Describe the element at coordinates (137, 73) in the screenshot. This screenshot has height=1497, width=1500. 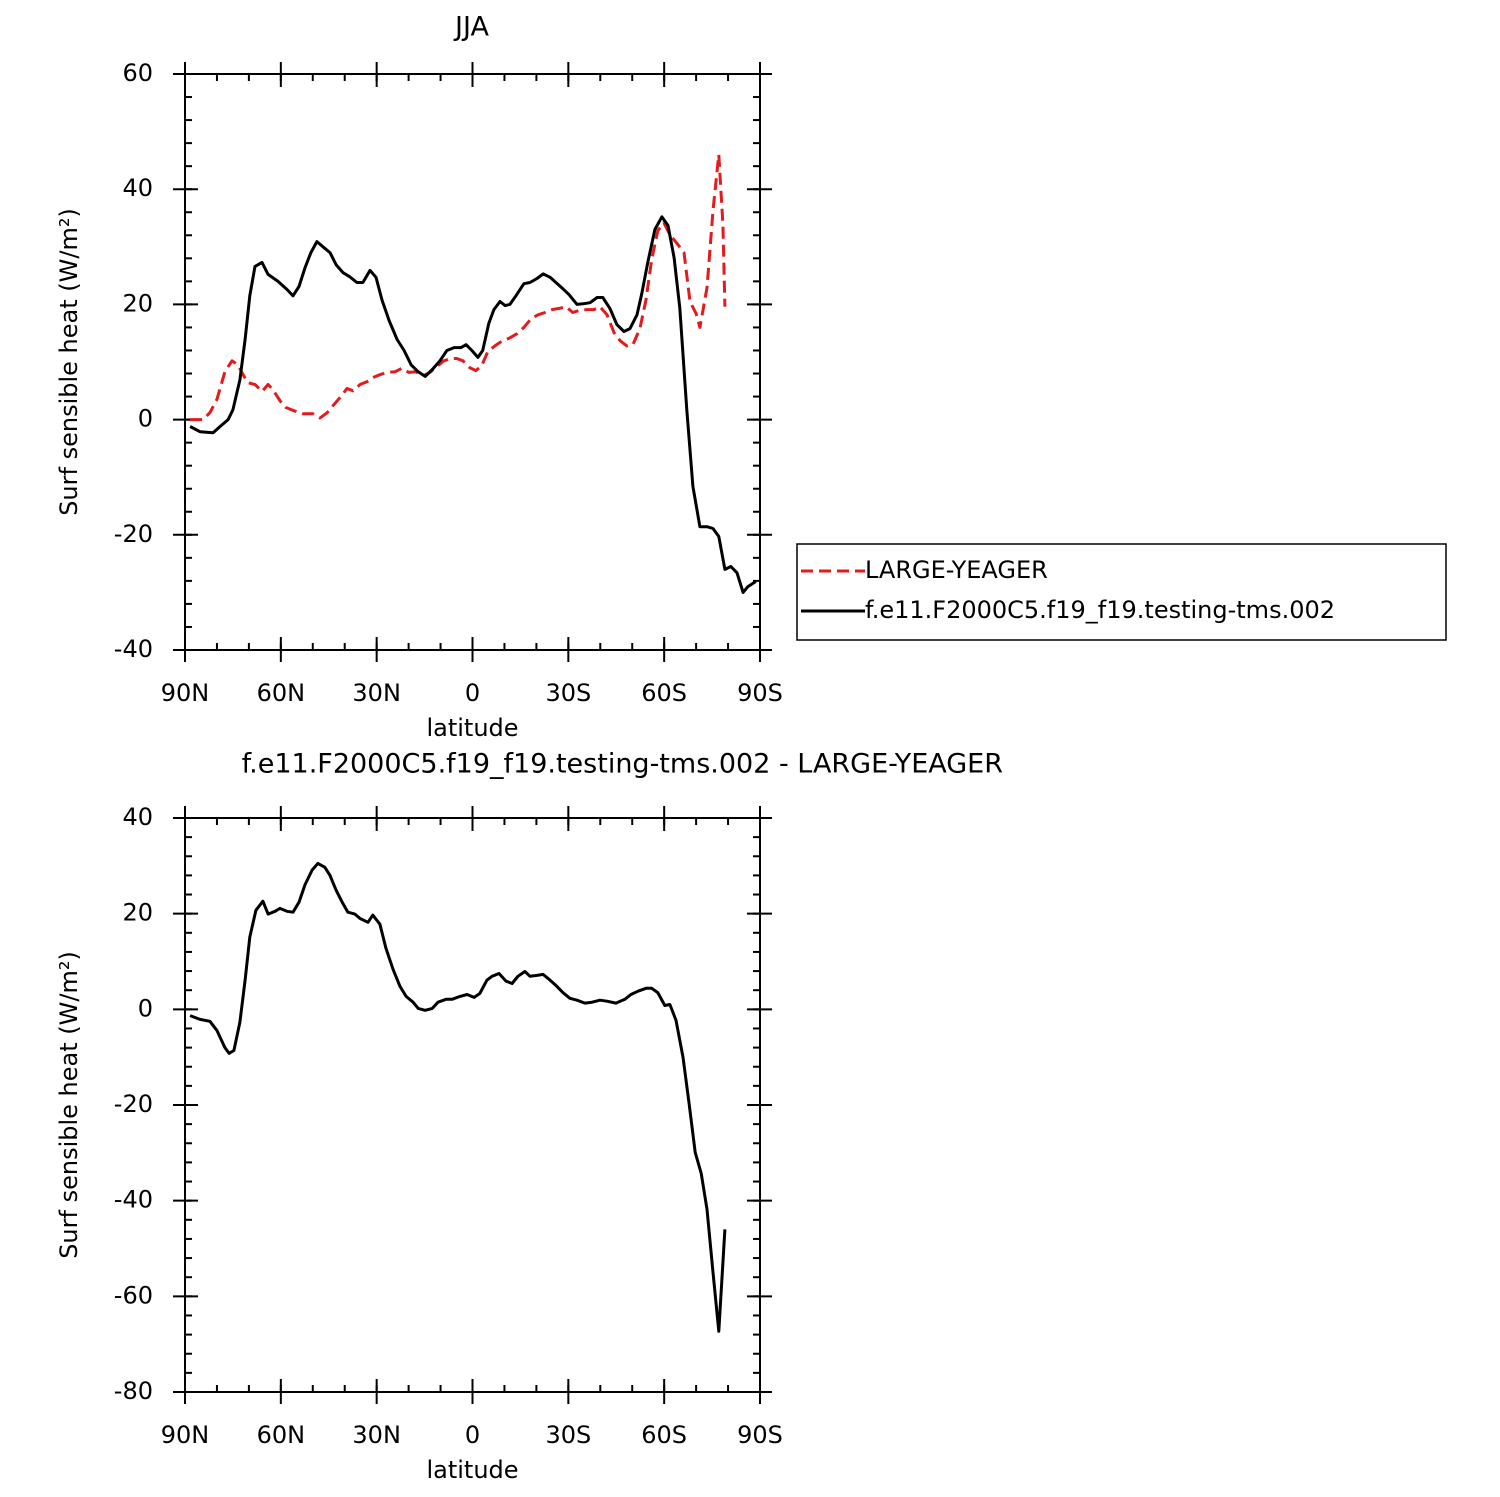
I see `y-tick-label: 60` at that location.